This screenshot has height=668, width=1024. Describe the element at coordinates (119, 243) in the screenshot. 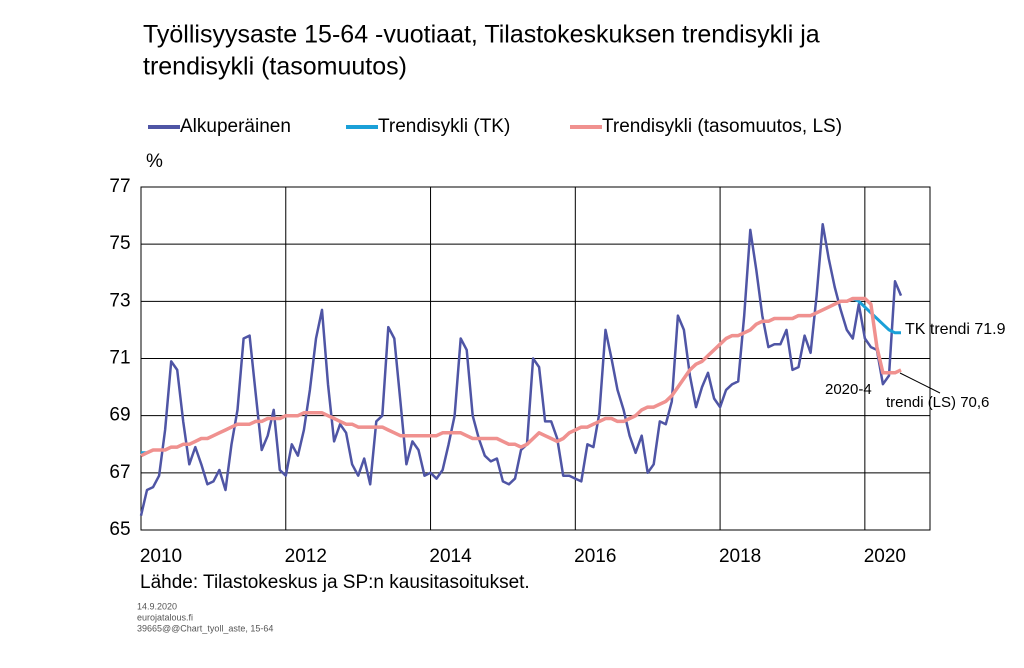

I see `y-tick-label: 75` at that location.